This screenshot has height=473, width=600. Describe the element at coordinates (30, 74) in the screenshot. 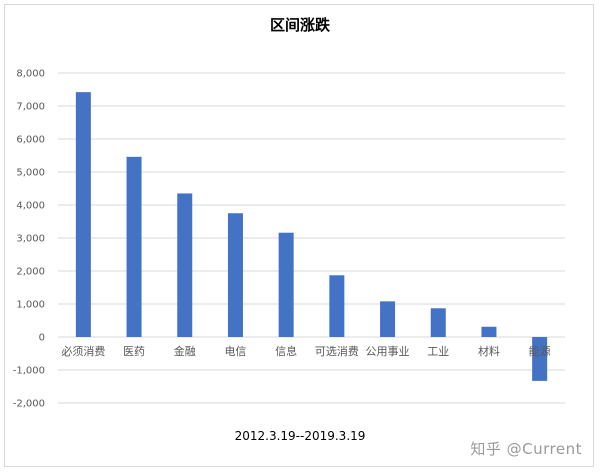

I see `y-tick-label: 8,000` at that location.